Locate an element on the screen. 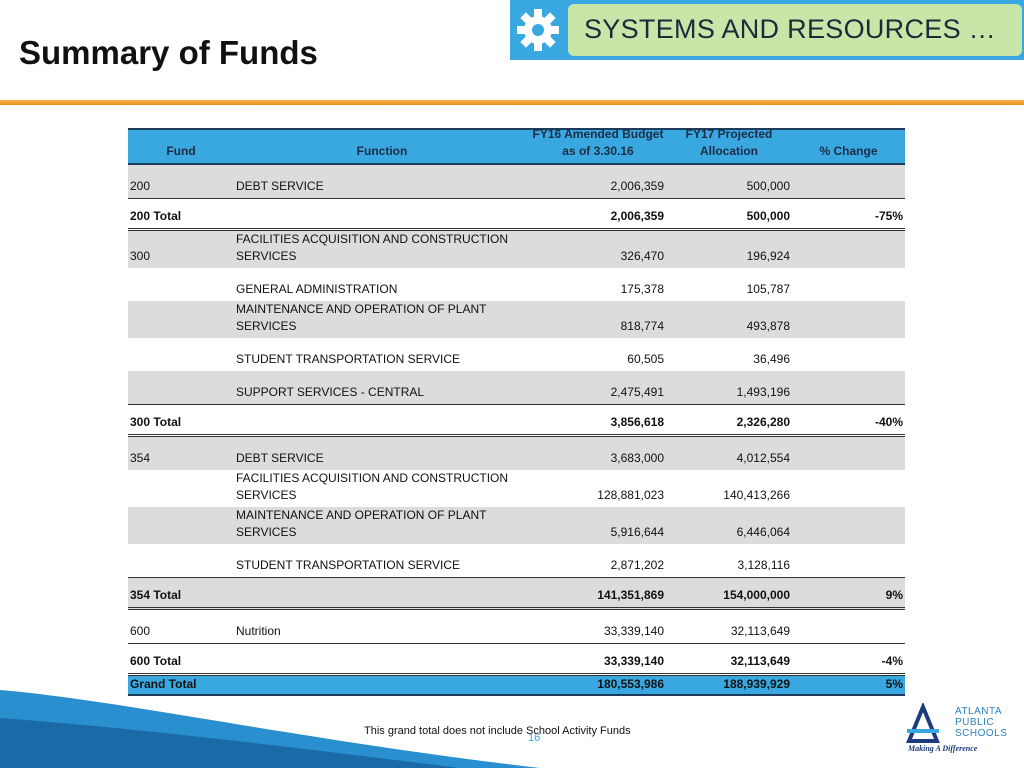 The image size is (1024, 768). cell: 2,871,202 is located at coordinates (637, 565).